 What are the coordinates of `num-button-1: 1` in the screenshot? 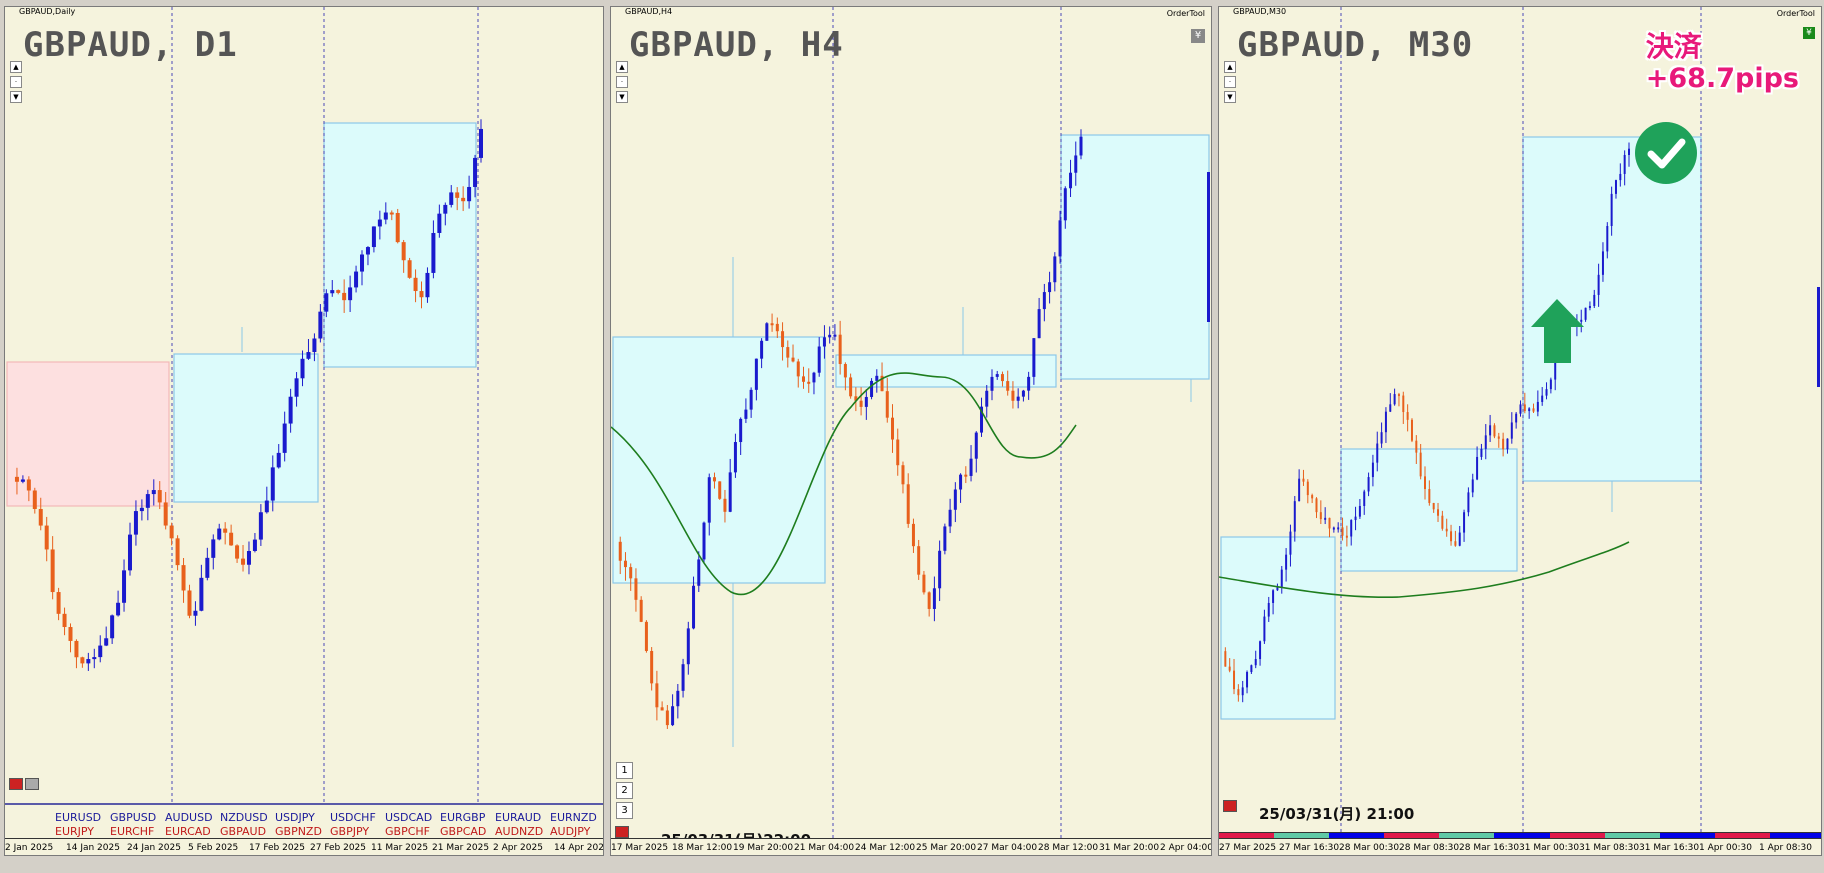 It's located at (624, 770).